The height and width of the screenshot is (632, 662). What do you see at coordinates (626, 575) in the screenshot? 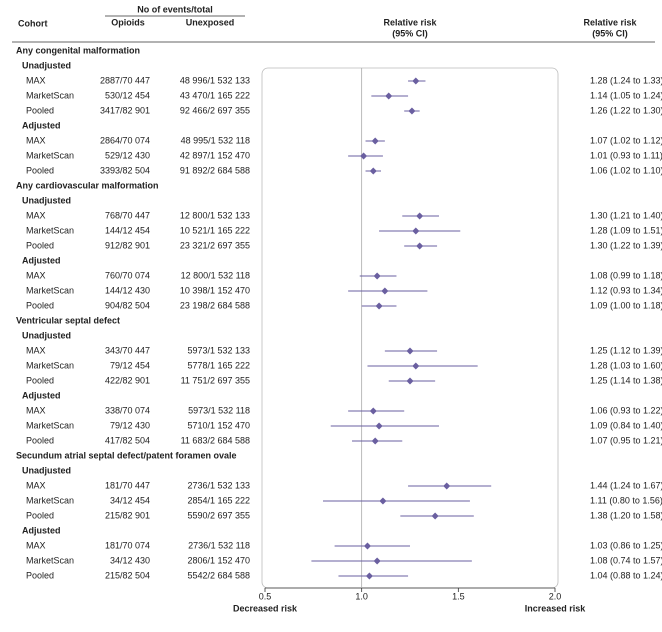
I see `value-label: 1.04 (0.88 to 1.24)` at bounding box center [626, 575].